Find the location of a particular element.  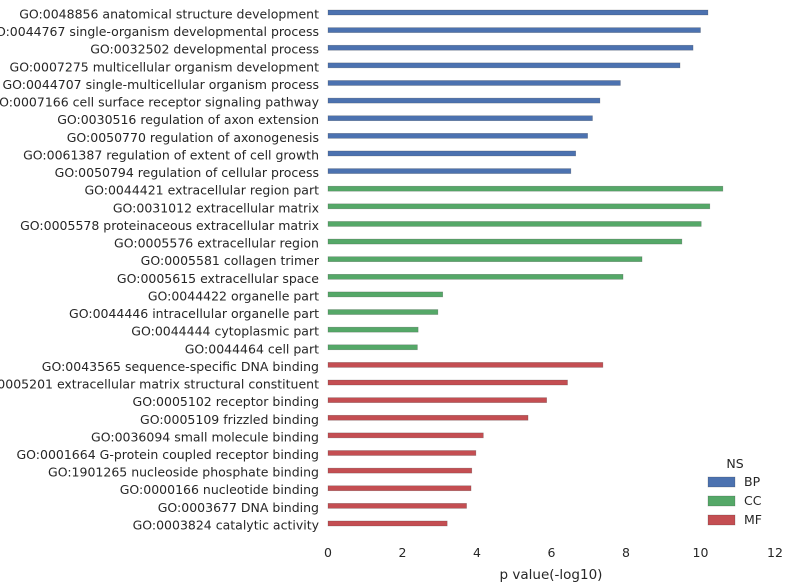

x-axis-label: p value(-log10) is located at coordinates (551, 575).